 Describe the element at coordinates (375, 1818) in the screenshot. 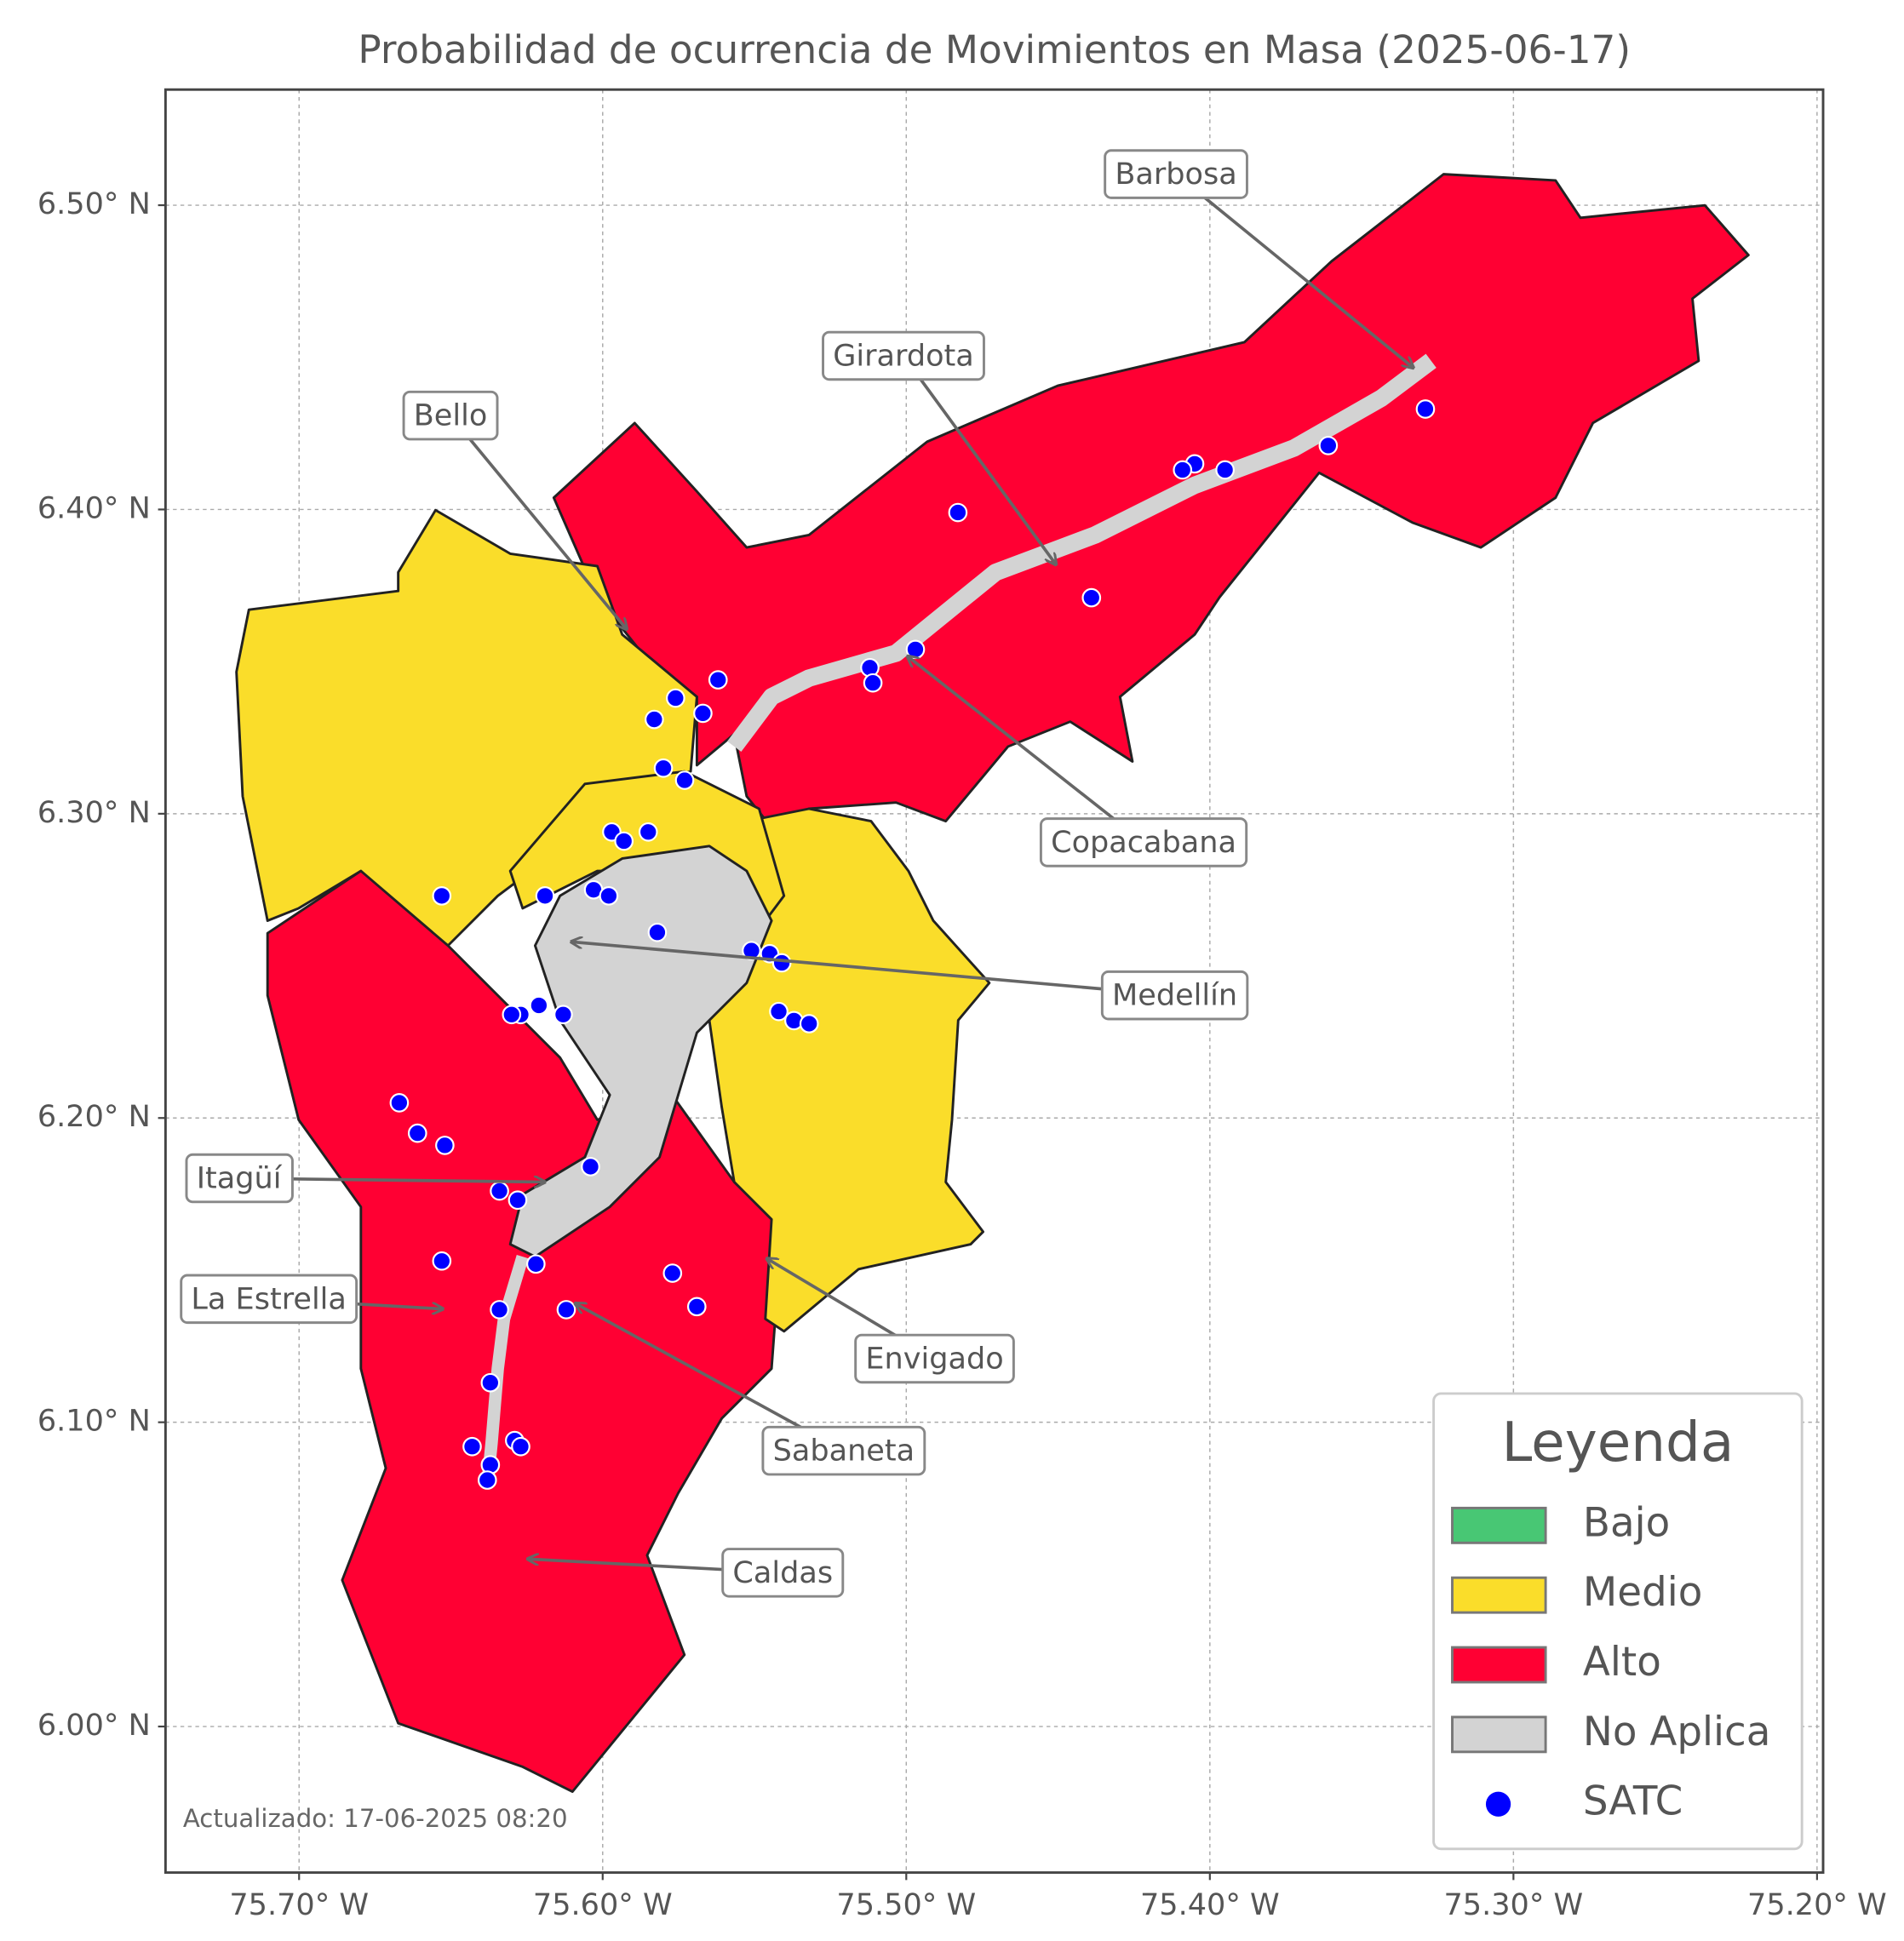

I see `footnote: Actualizado: 17-06-2025 08:20` at that location.